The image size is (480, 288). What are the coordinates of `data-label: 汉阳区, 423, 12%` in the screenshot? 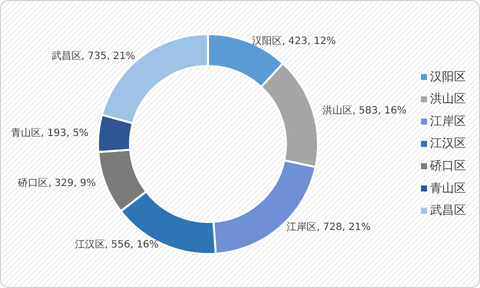 It's located at (294, 40).